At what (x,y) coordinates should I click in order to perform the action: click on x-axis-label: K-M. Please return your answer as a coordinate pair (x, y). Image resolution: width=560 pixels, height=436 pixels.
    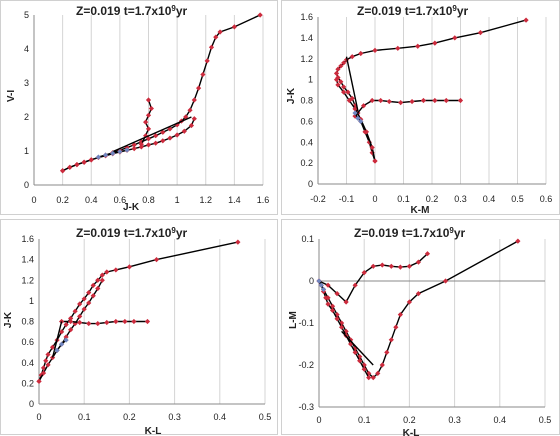
    Looking at the image, I should click on (420, 210).